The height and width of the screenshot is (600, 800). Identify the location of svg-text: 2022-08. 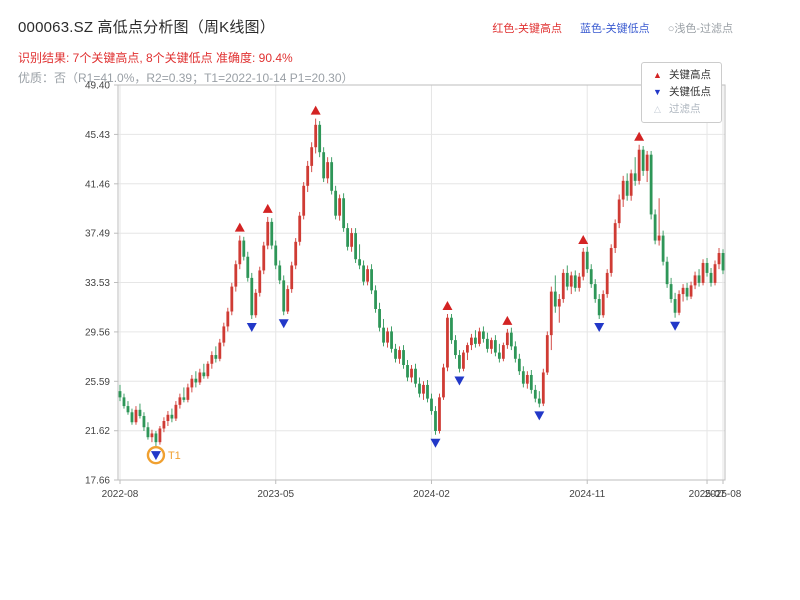
(120, 494).